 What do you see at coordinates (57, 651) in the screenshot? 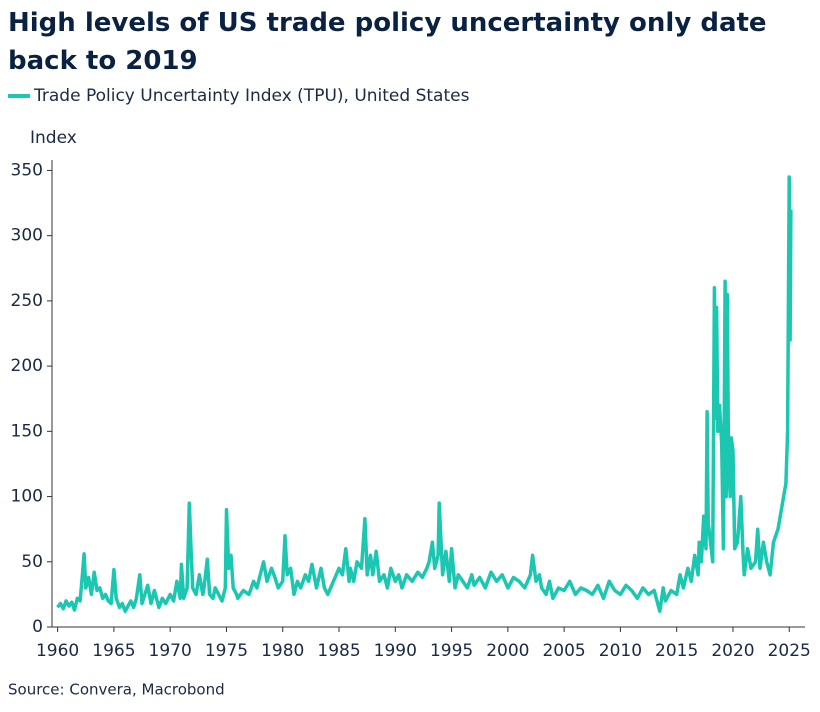
I see `x-tick-label: 1960` at bounding box center [57, 651].